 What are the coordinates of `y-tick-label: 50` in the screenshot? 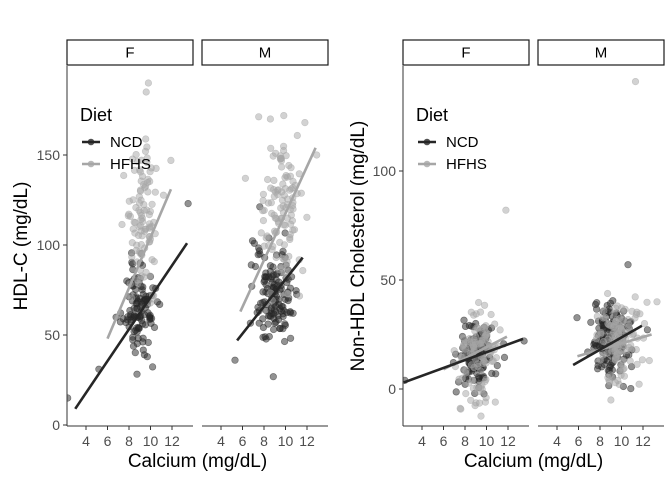 It's located at (388, 280).